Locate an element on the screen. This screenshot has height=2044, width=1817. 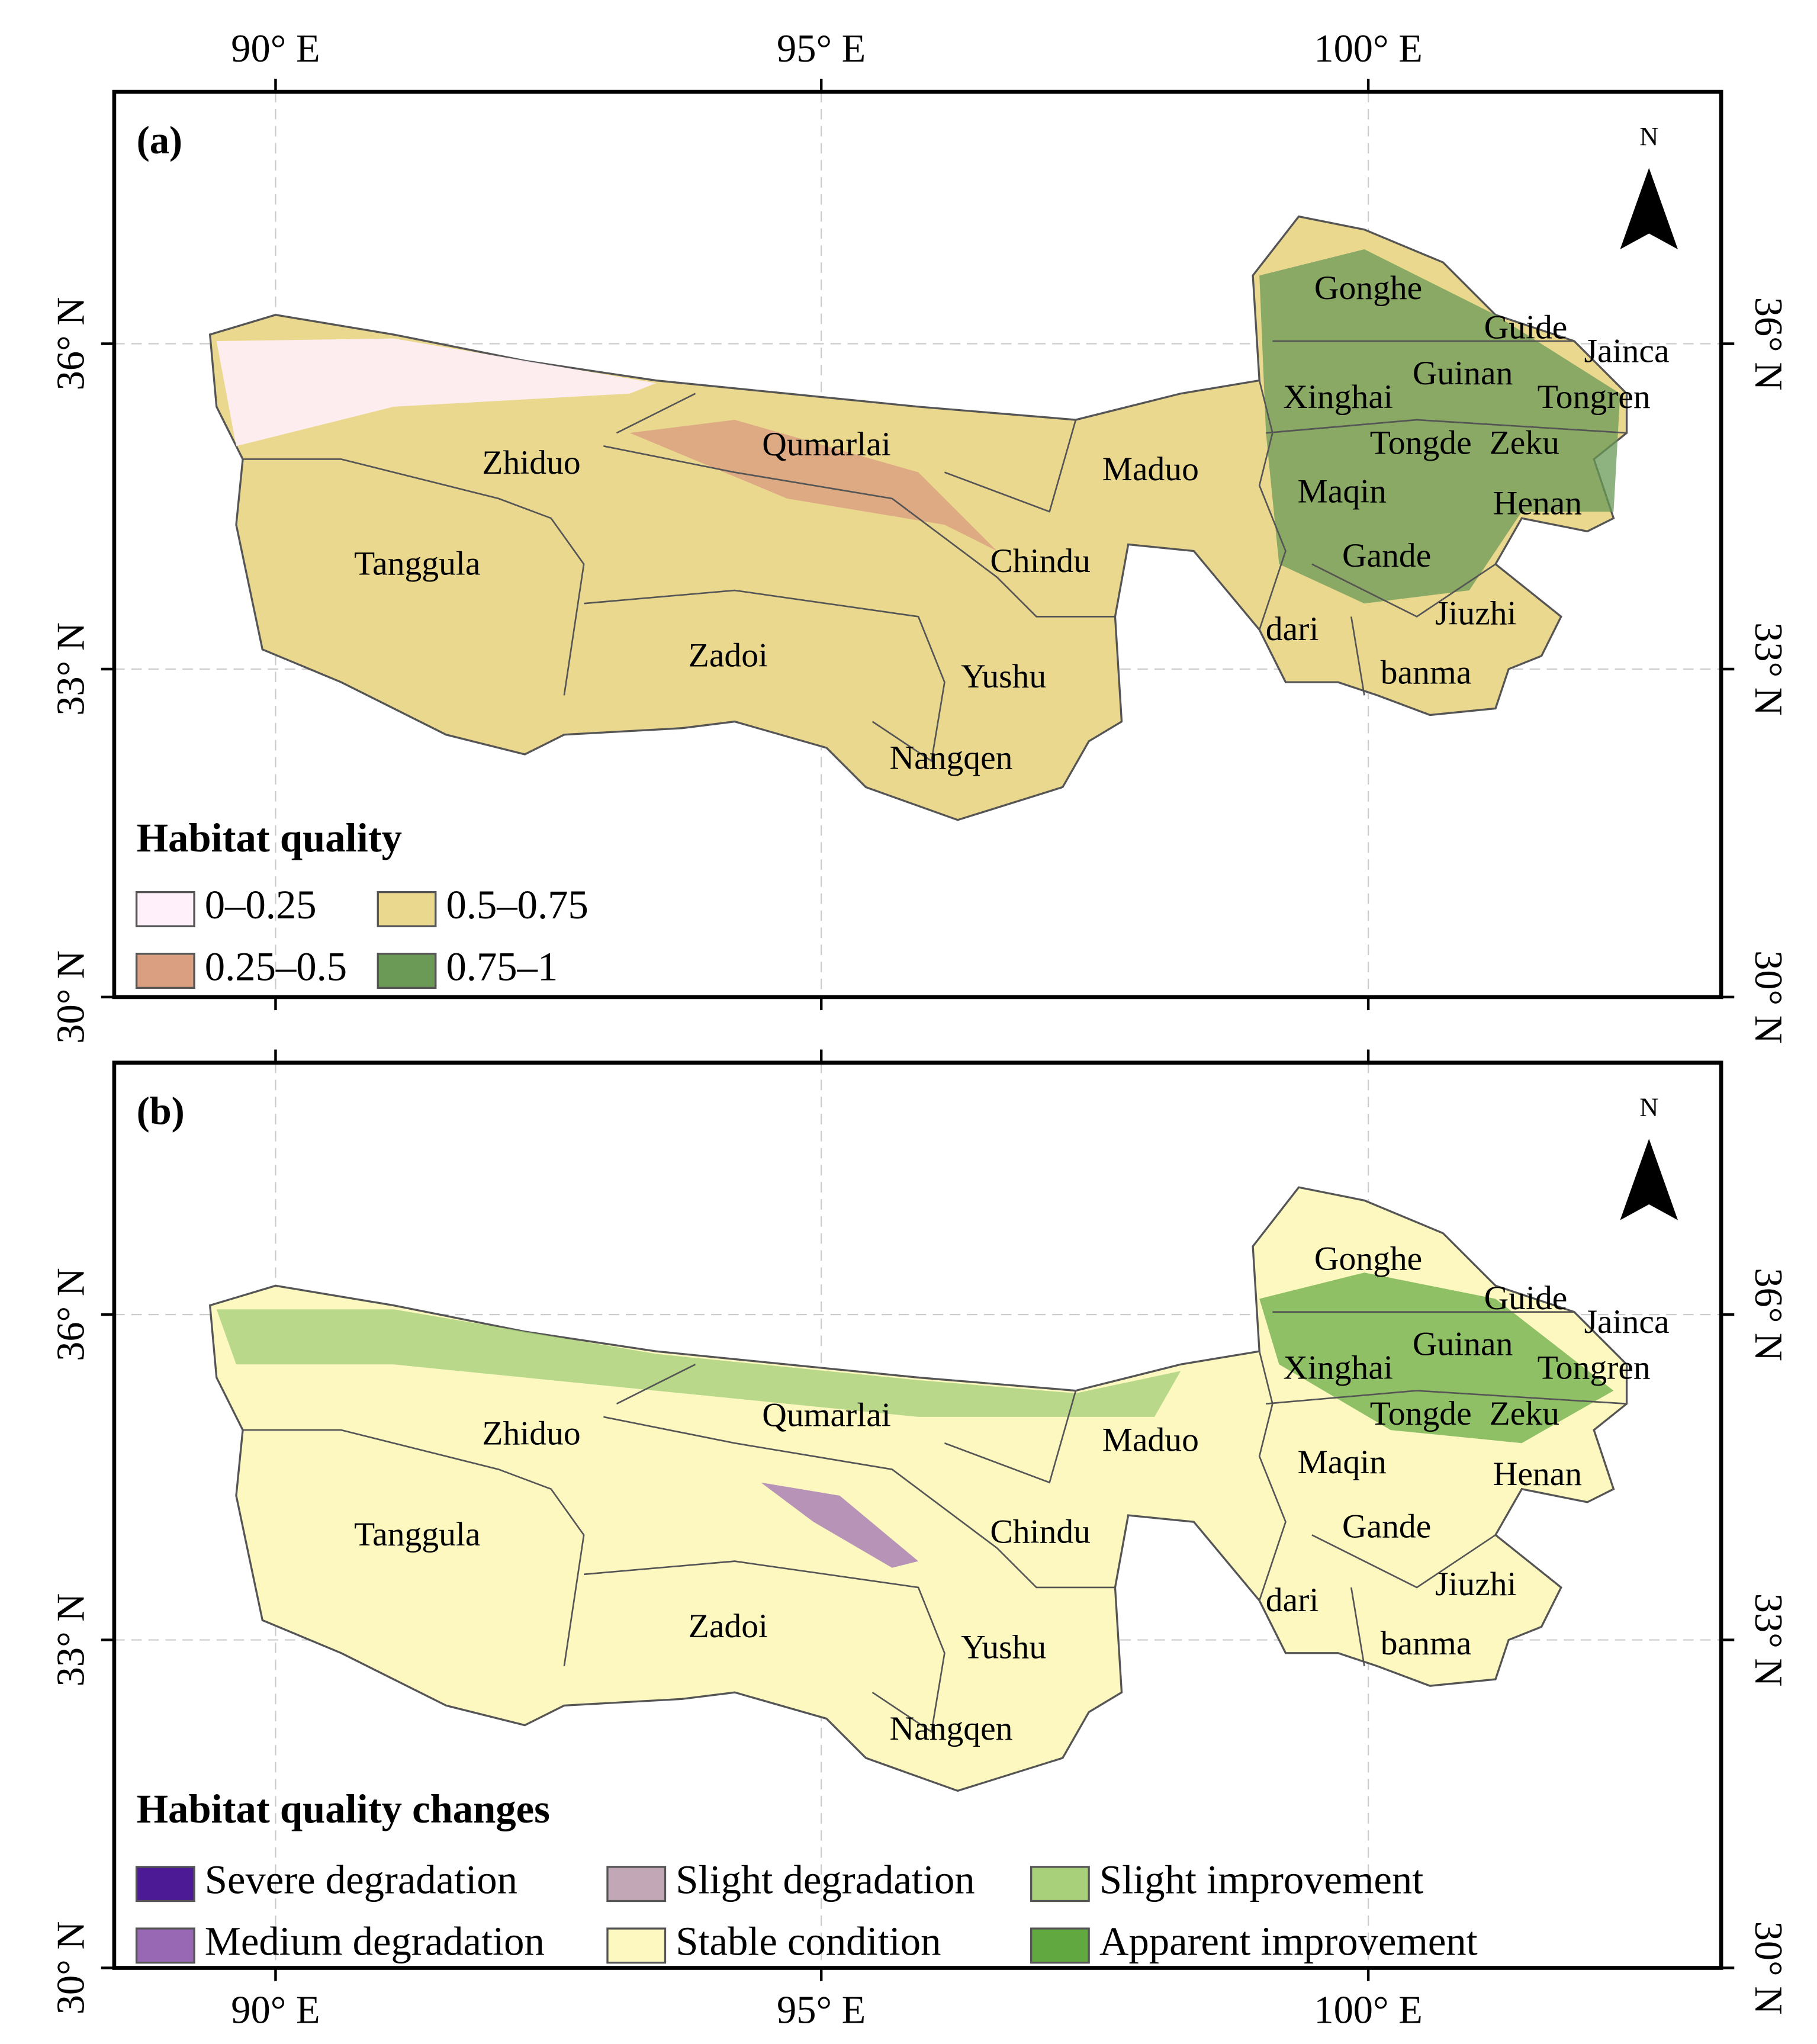
improvement-area is located at coordinates (1436, 1358).